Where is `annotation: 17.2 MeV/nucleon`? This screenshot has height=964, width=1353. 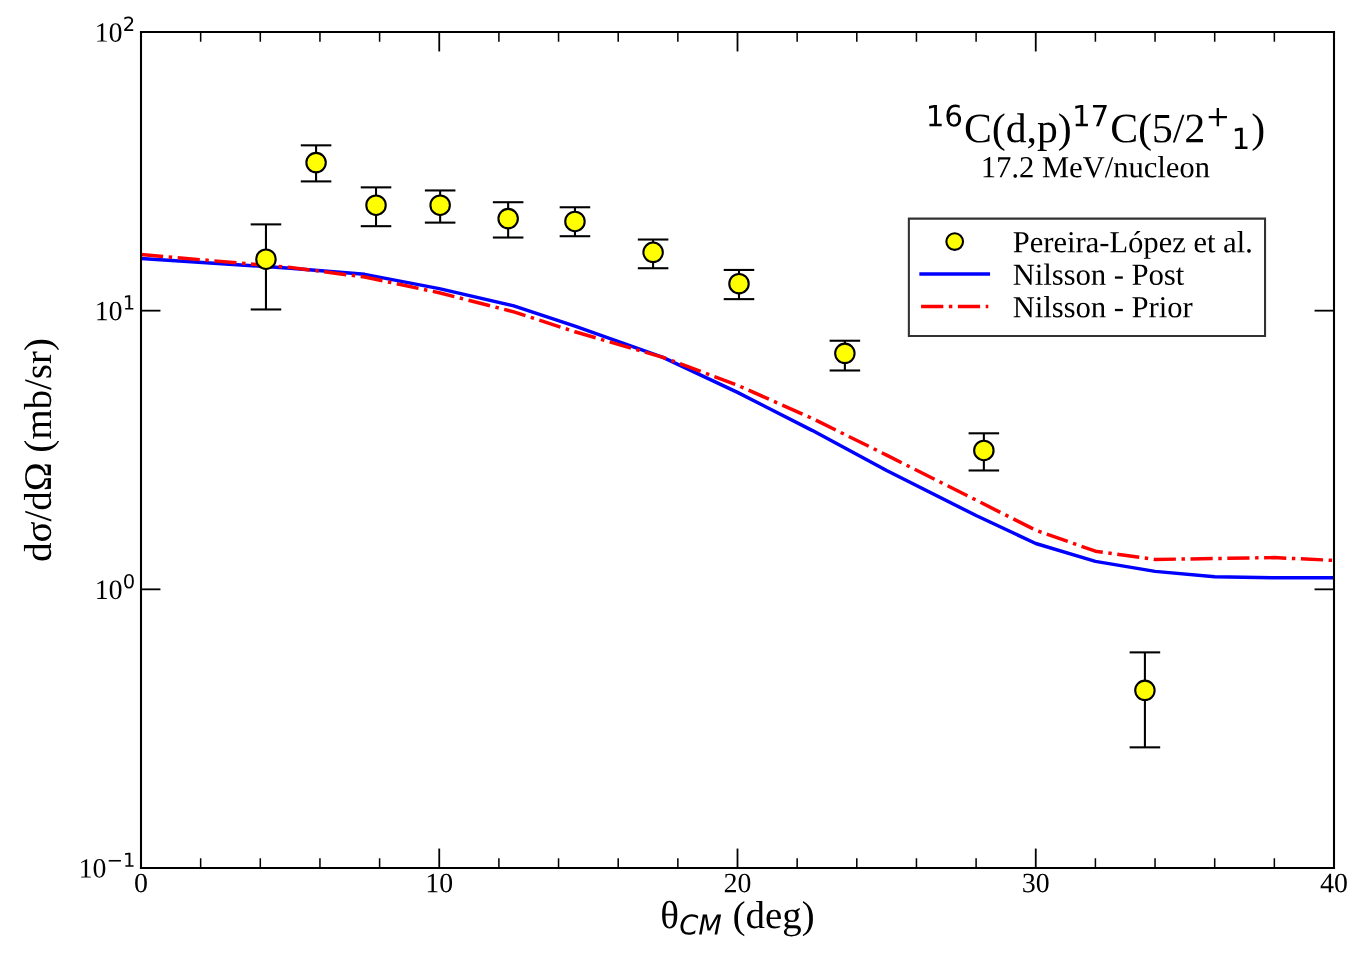
annotation: 17.2 MeV/nucleon is located at coordinates (1096, 167).